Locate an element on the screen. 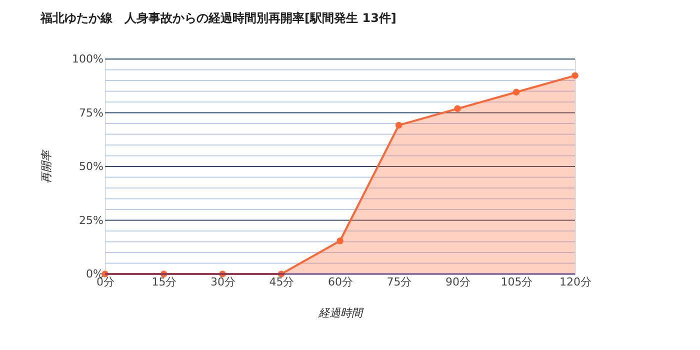 The image size is (700, 350). y-tick-label: 100% is located at coordinates (88, 59).